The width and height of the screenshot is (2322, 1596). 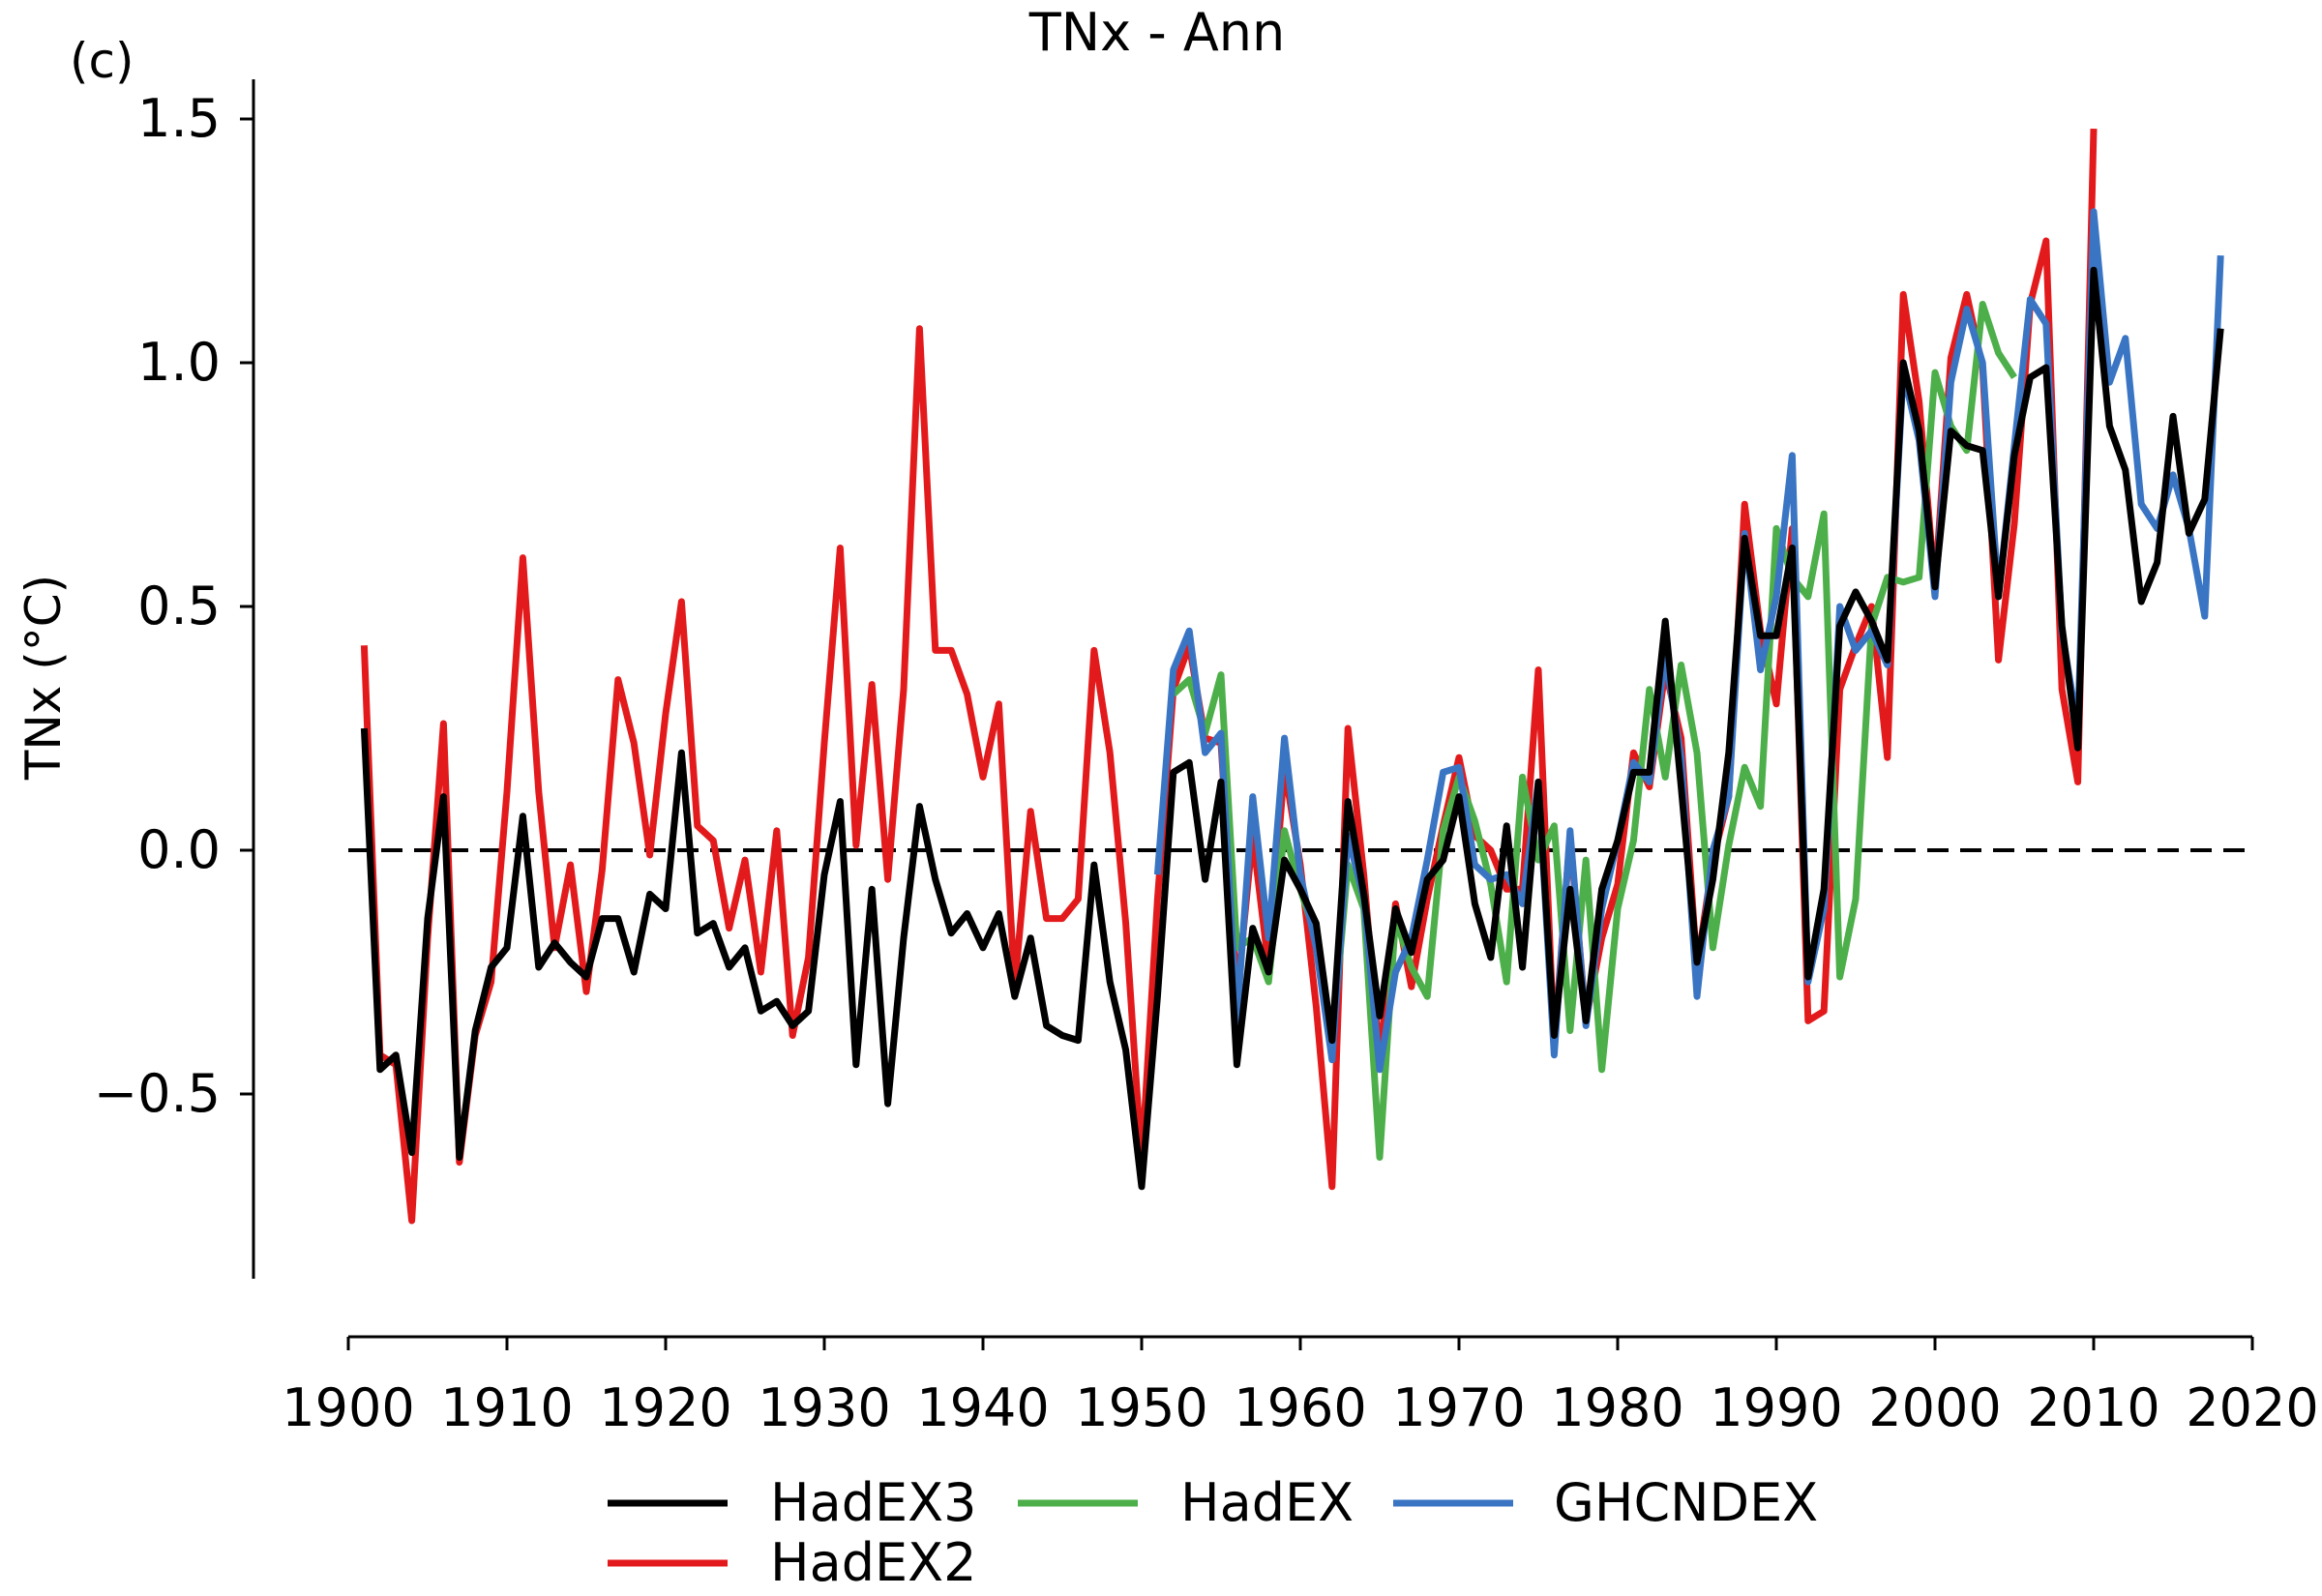 I want to click on y-tick-label: 0.0, so click(x=179, y=849).